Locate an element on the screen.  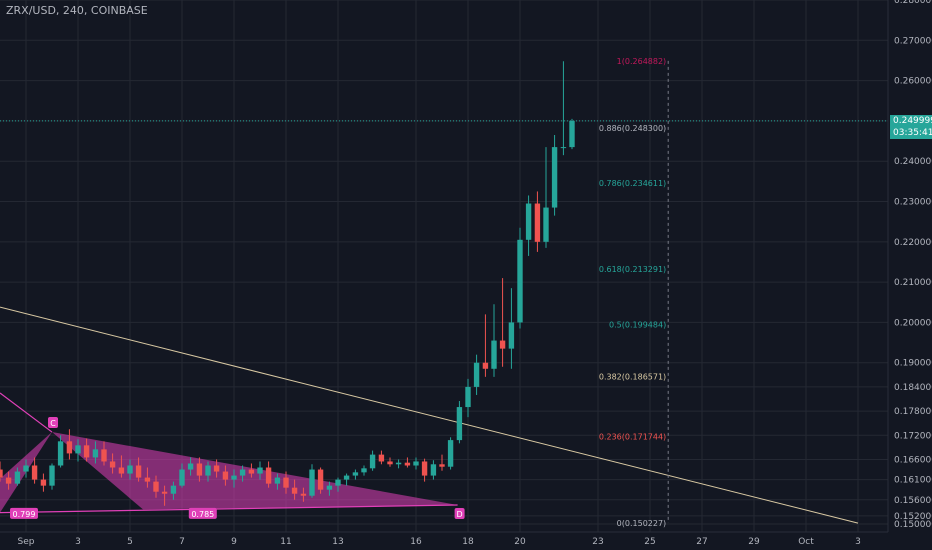
y-tick-label: 0.280000 is located at coordinates (913, 3).